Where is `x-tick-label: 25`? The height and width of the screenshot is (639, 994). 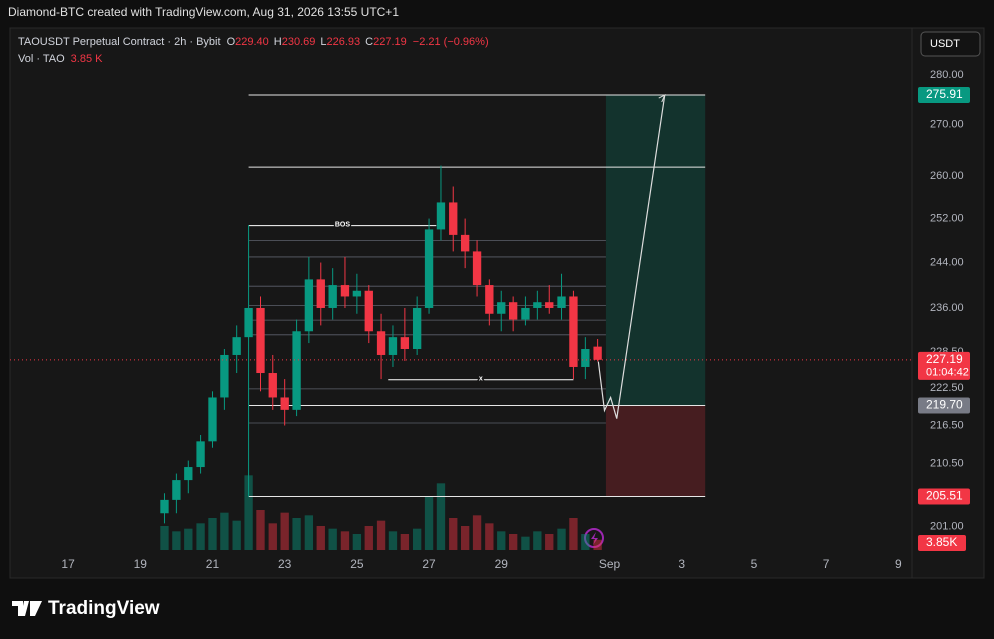 x-tick-label: 25 is located at coordinates (357, 564).